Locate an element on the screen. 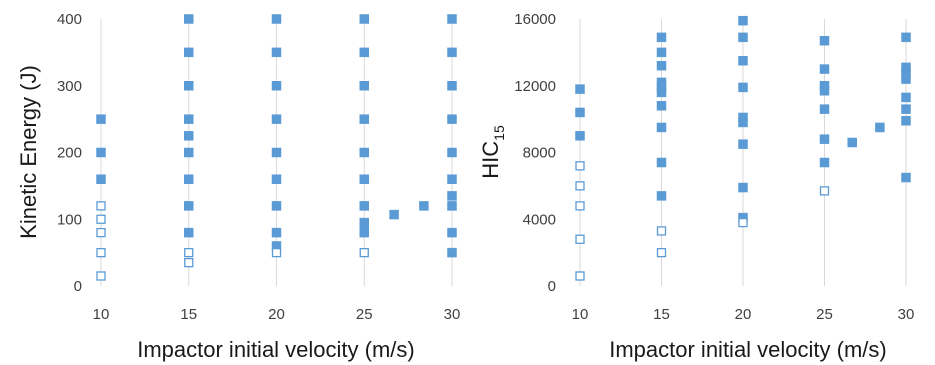 The width and height of the screenshot is (935, 365). y-tick-labels: 0 4000 8000 12000 16000 is located at coordinates (535, 153).